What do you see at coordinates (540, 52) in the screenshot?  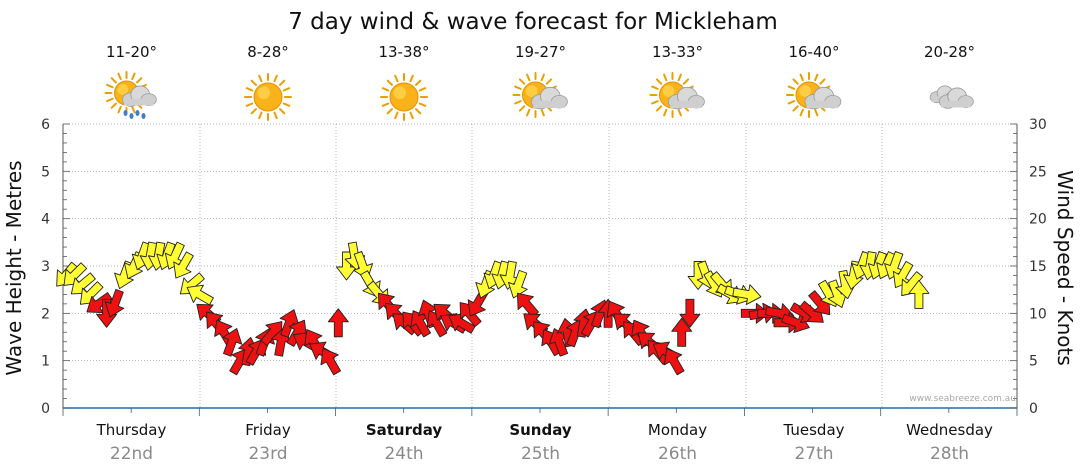 I see `temperature-label: 19-27°` at bounding box center [540, 52].